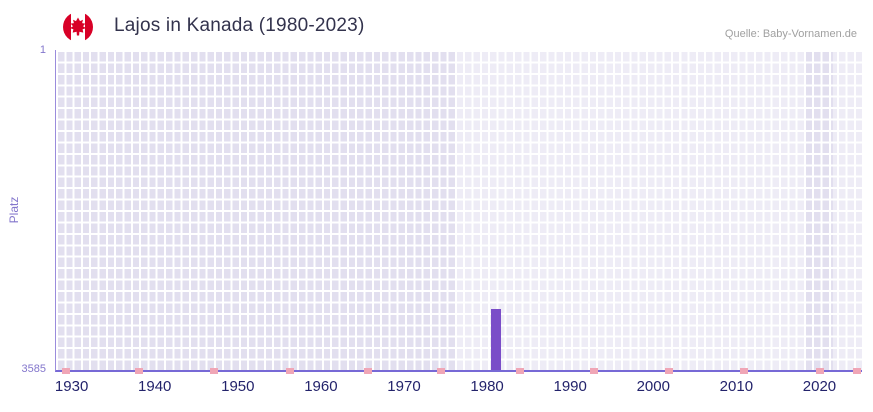 The height and width of the screenshot is (412, 873). Describe the element at coordinates (404, 386) in the screenshot. I see `x-tick-label: 1970` at that location.